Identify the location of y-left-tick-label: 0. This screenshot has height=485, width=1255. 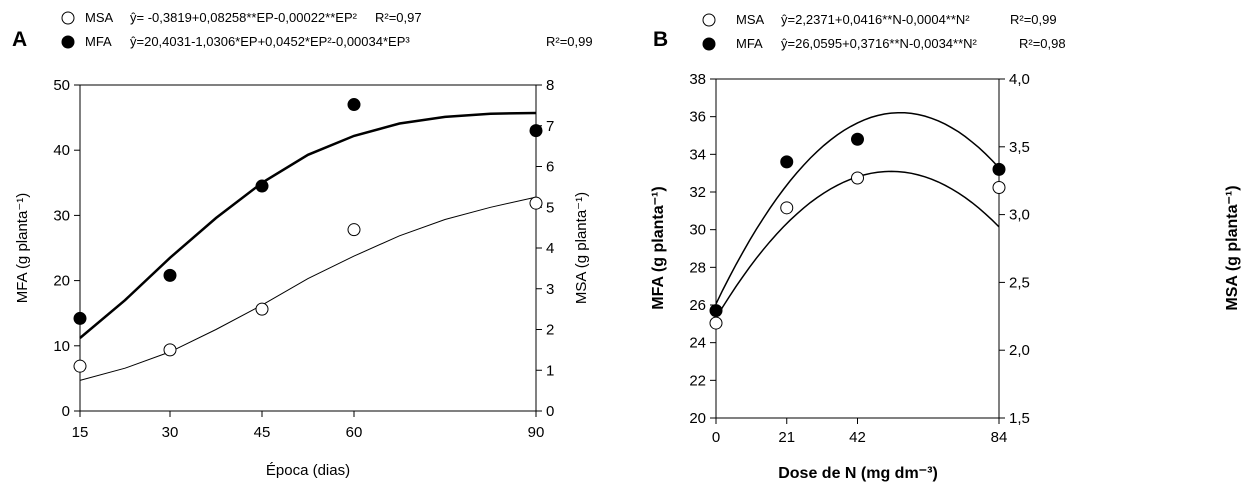
(66, 411).